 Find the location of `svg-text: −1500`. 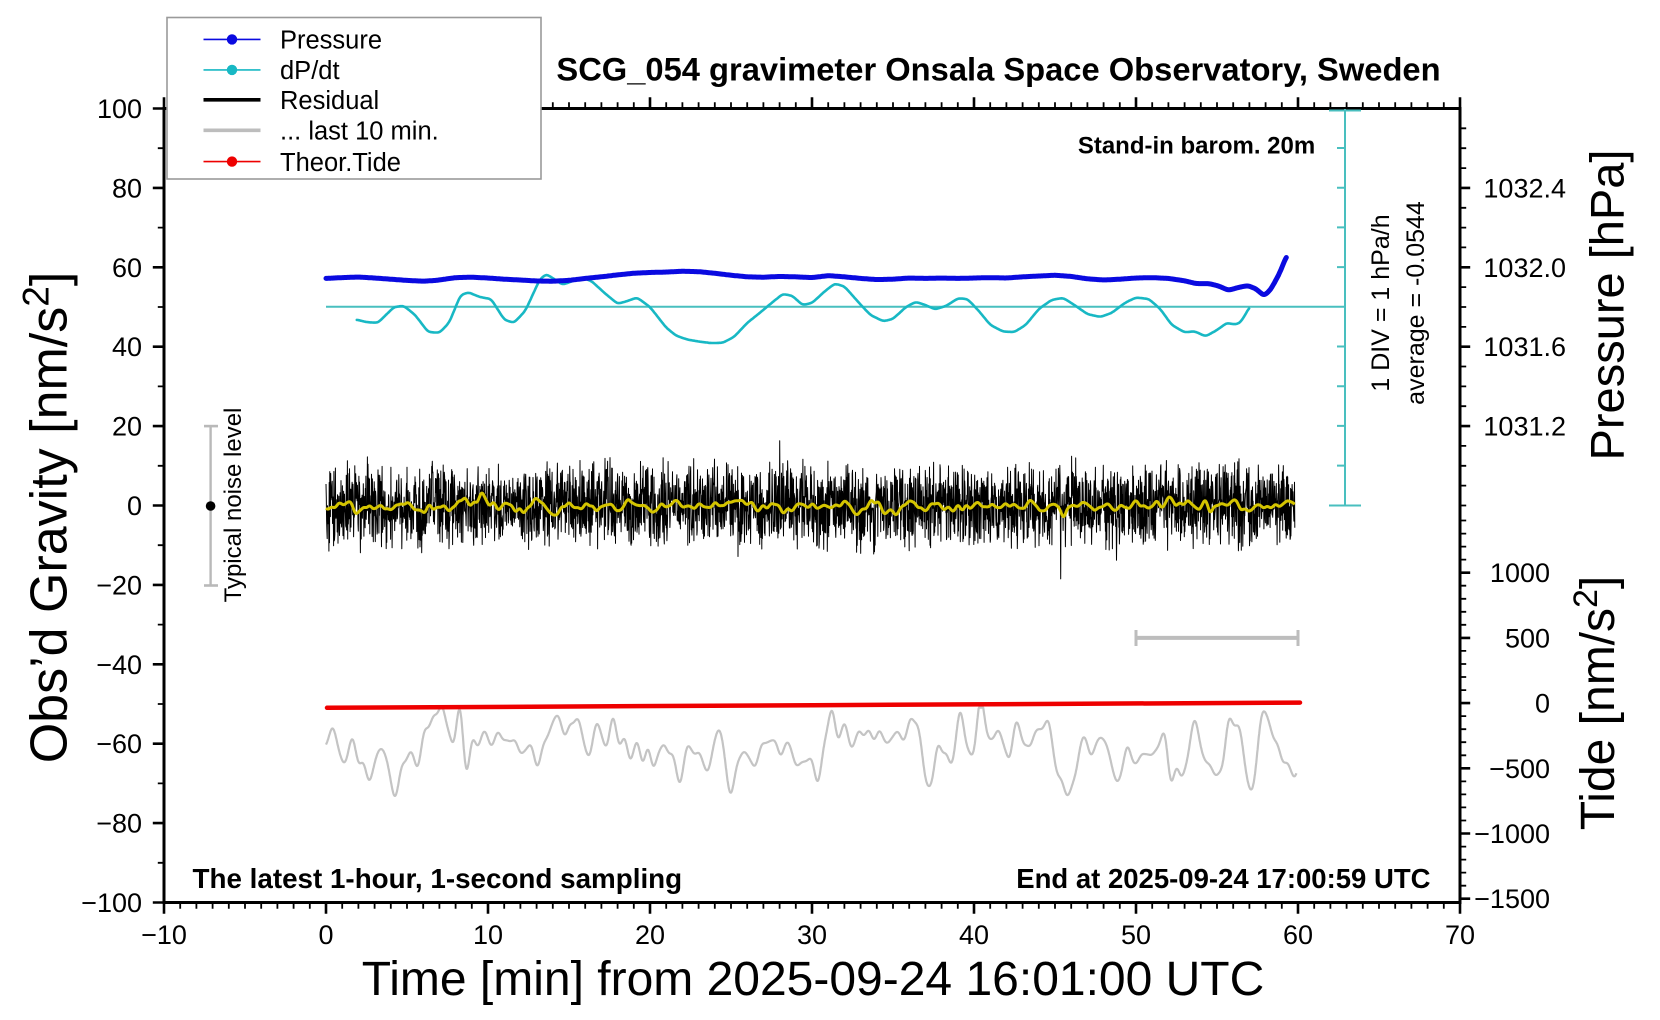

svg-text: −1500 is located at coordinates (1512, 899).